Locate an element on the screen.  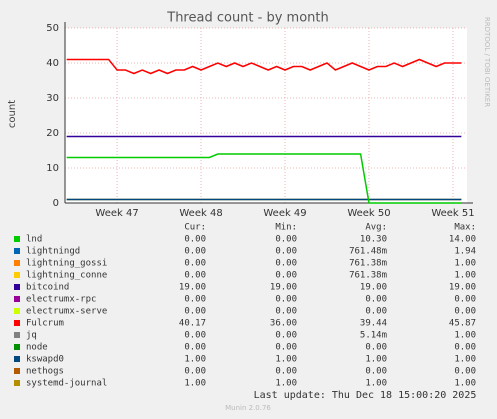
footer: Munin 2.0.76 is located at coordinates (248, 408).